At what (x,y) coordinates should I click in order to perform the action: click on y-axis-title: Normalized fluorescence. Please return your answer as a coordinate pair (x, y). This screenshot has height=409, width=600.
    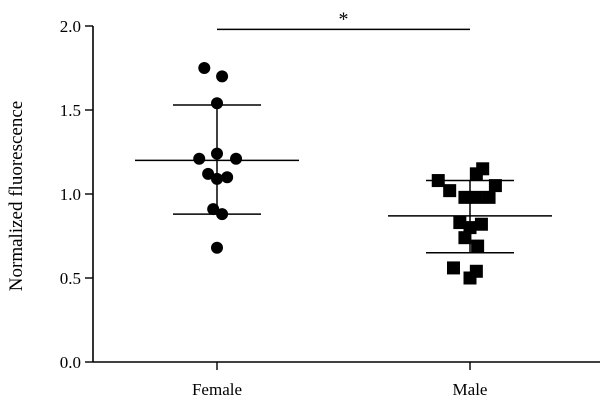
    Looking at the image, I should click on (16, 196).